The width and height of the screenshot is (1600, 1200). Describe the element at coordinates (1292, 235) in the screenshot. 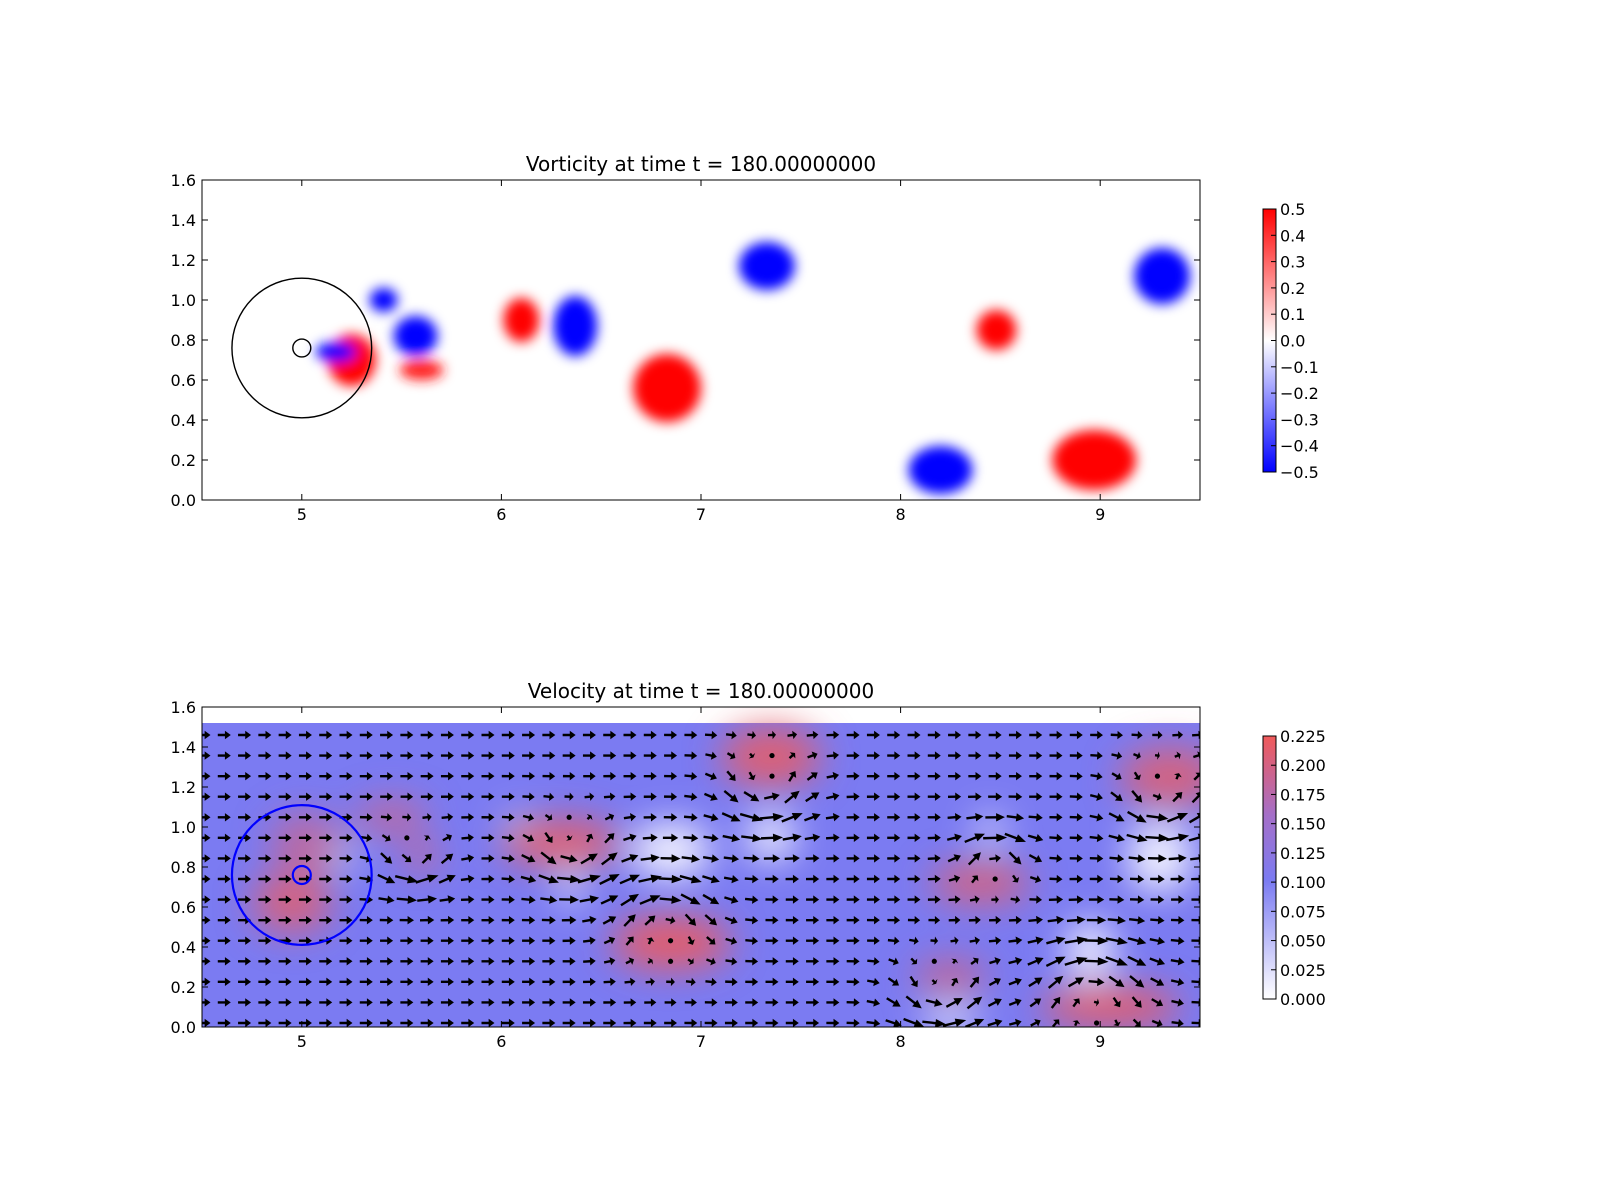

I see `vorticity-colorbar-tick-label: 0.4` at that location.